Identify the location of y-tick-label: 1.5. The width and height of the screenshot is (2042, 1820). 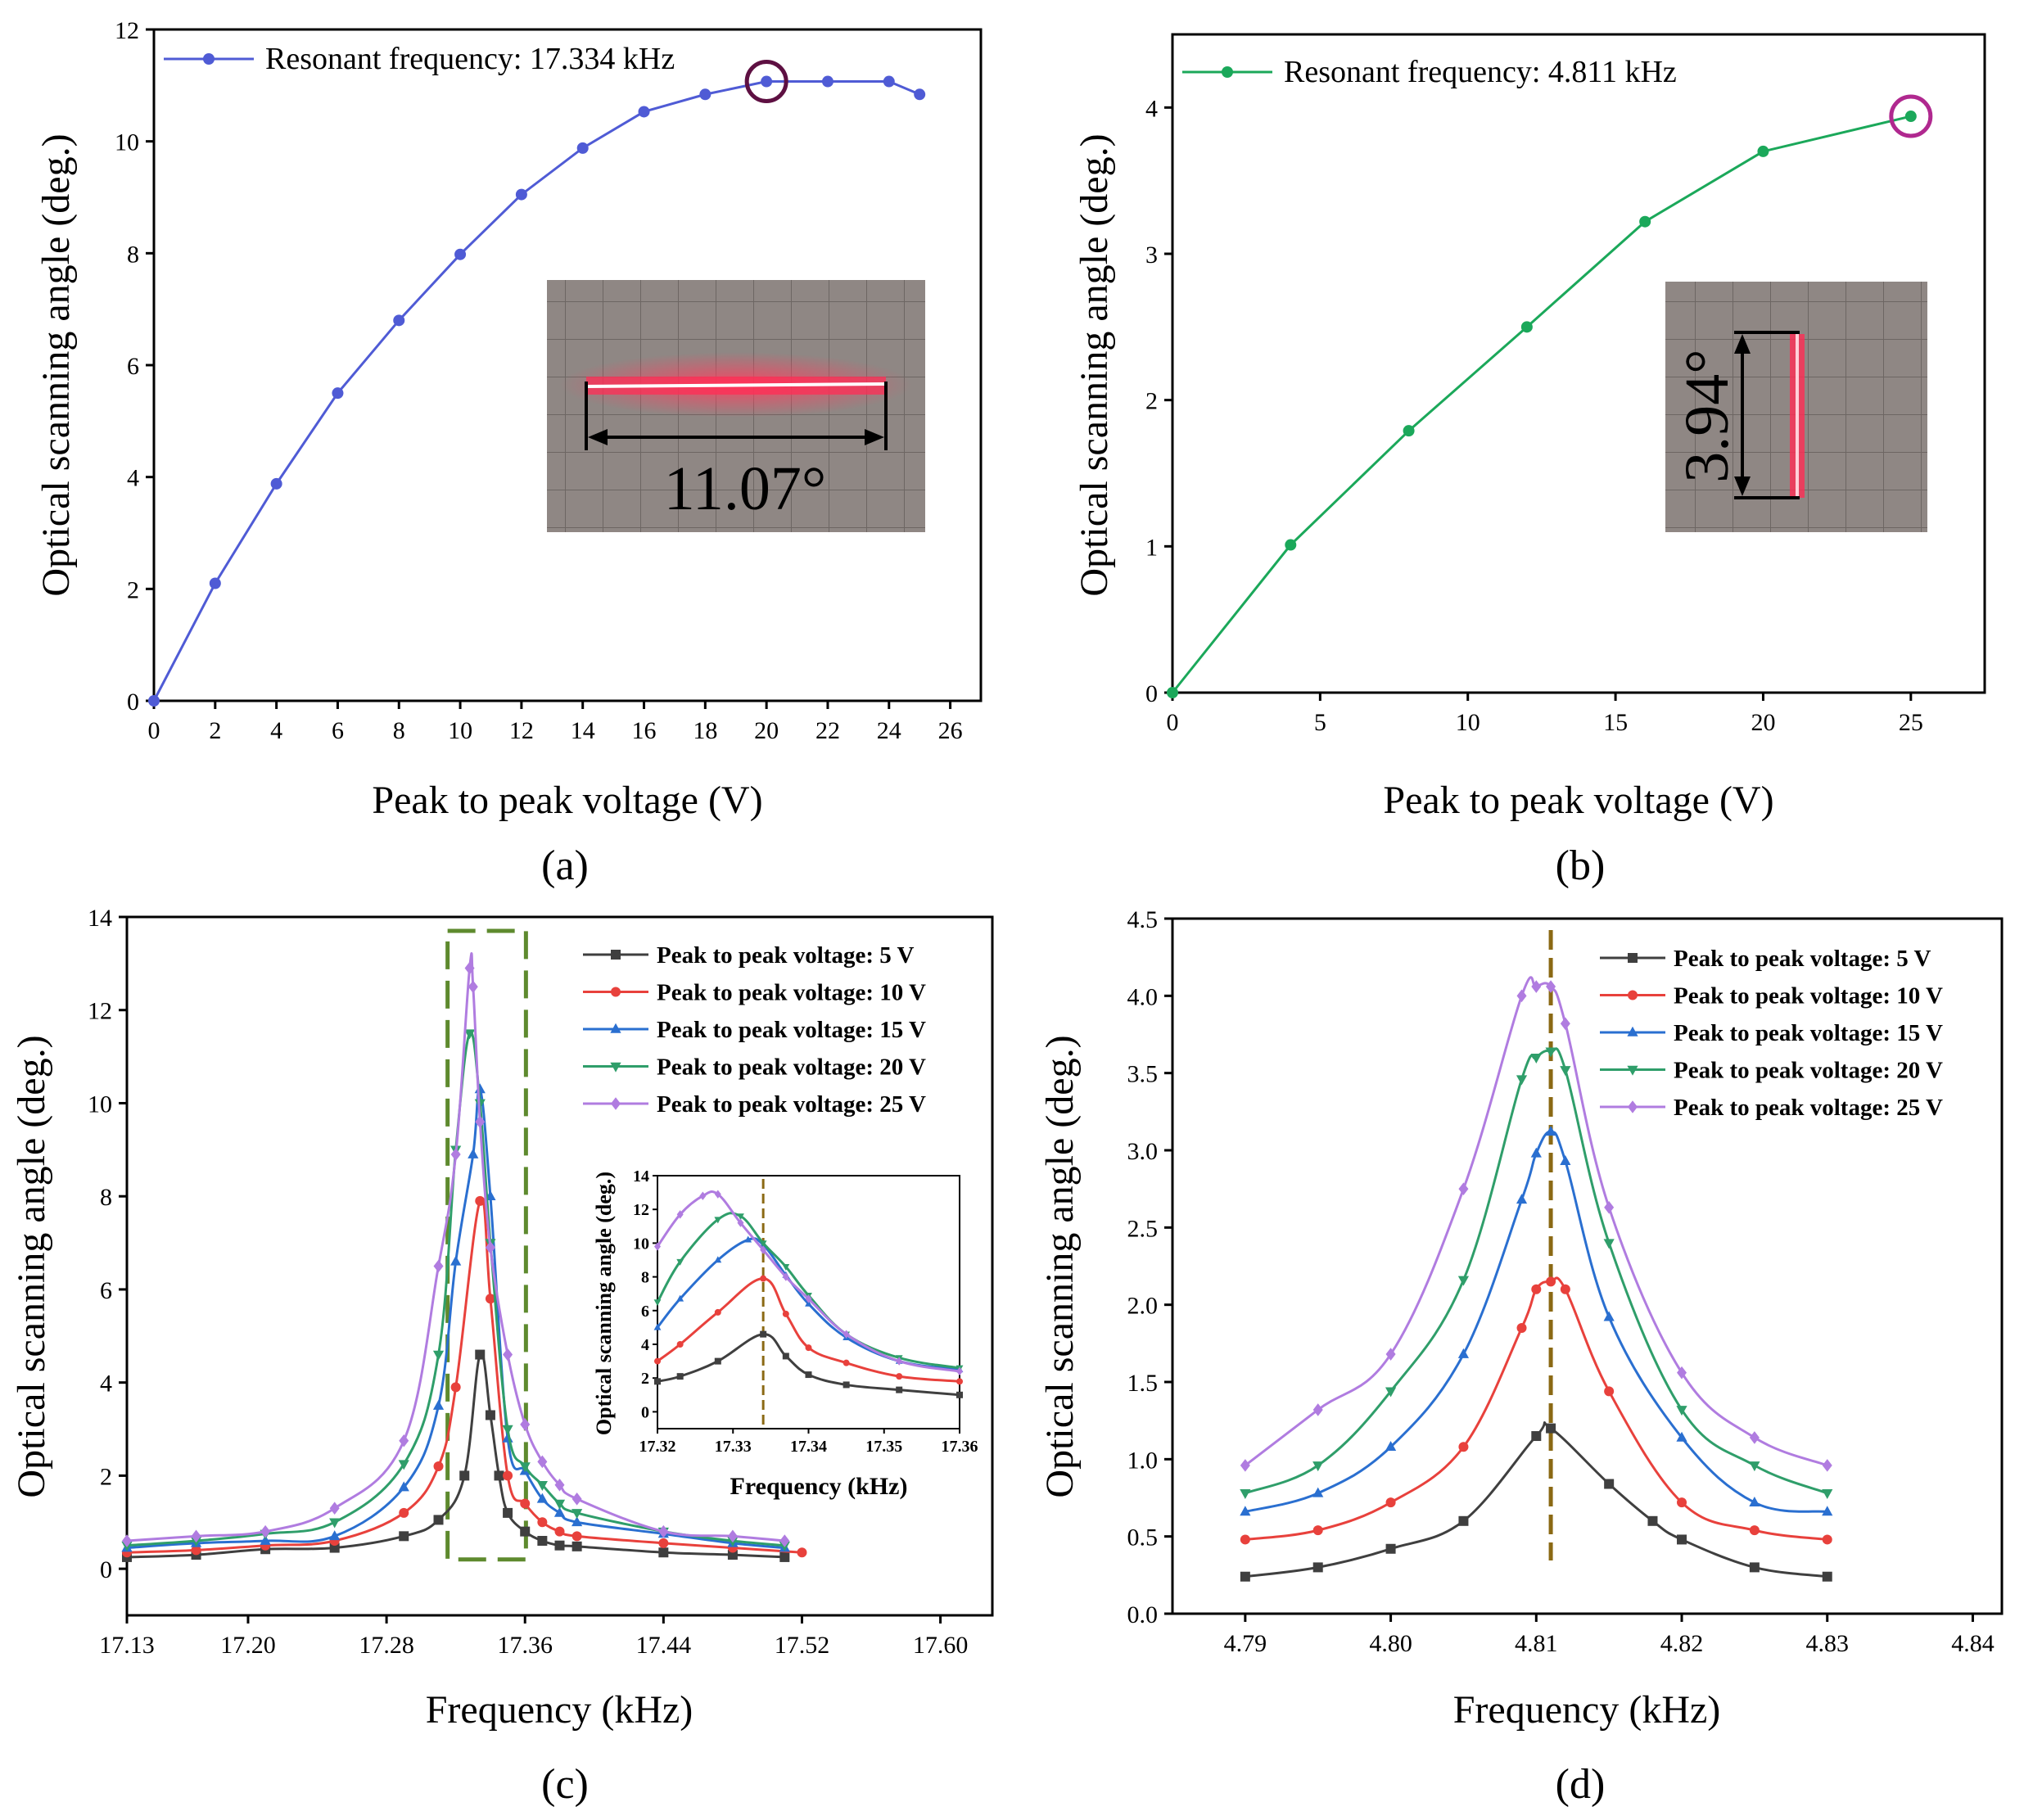
(1143, 1383).